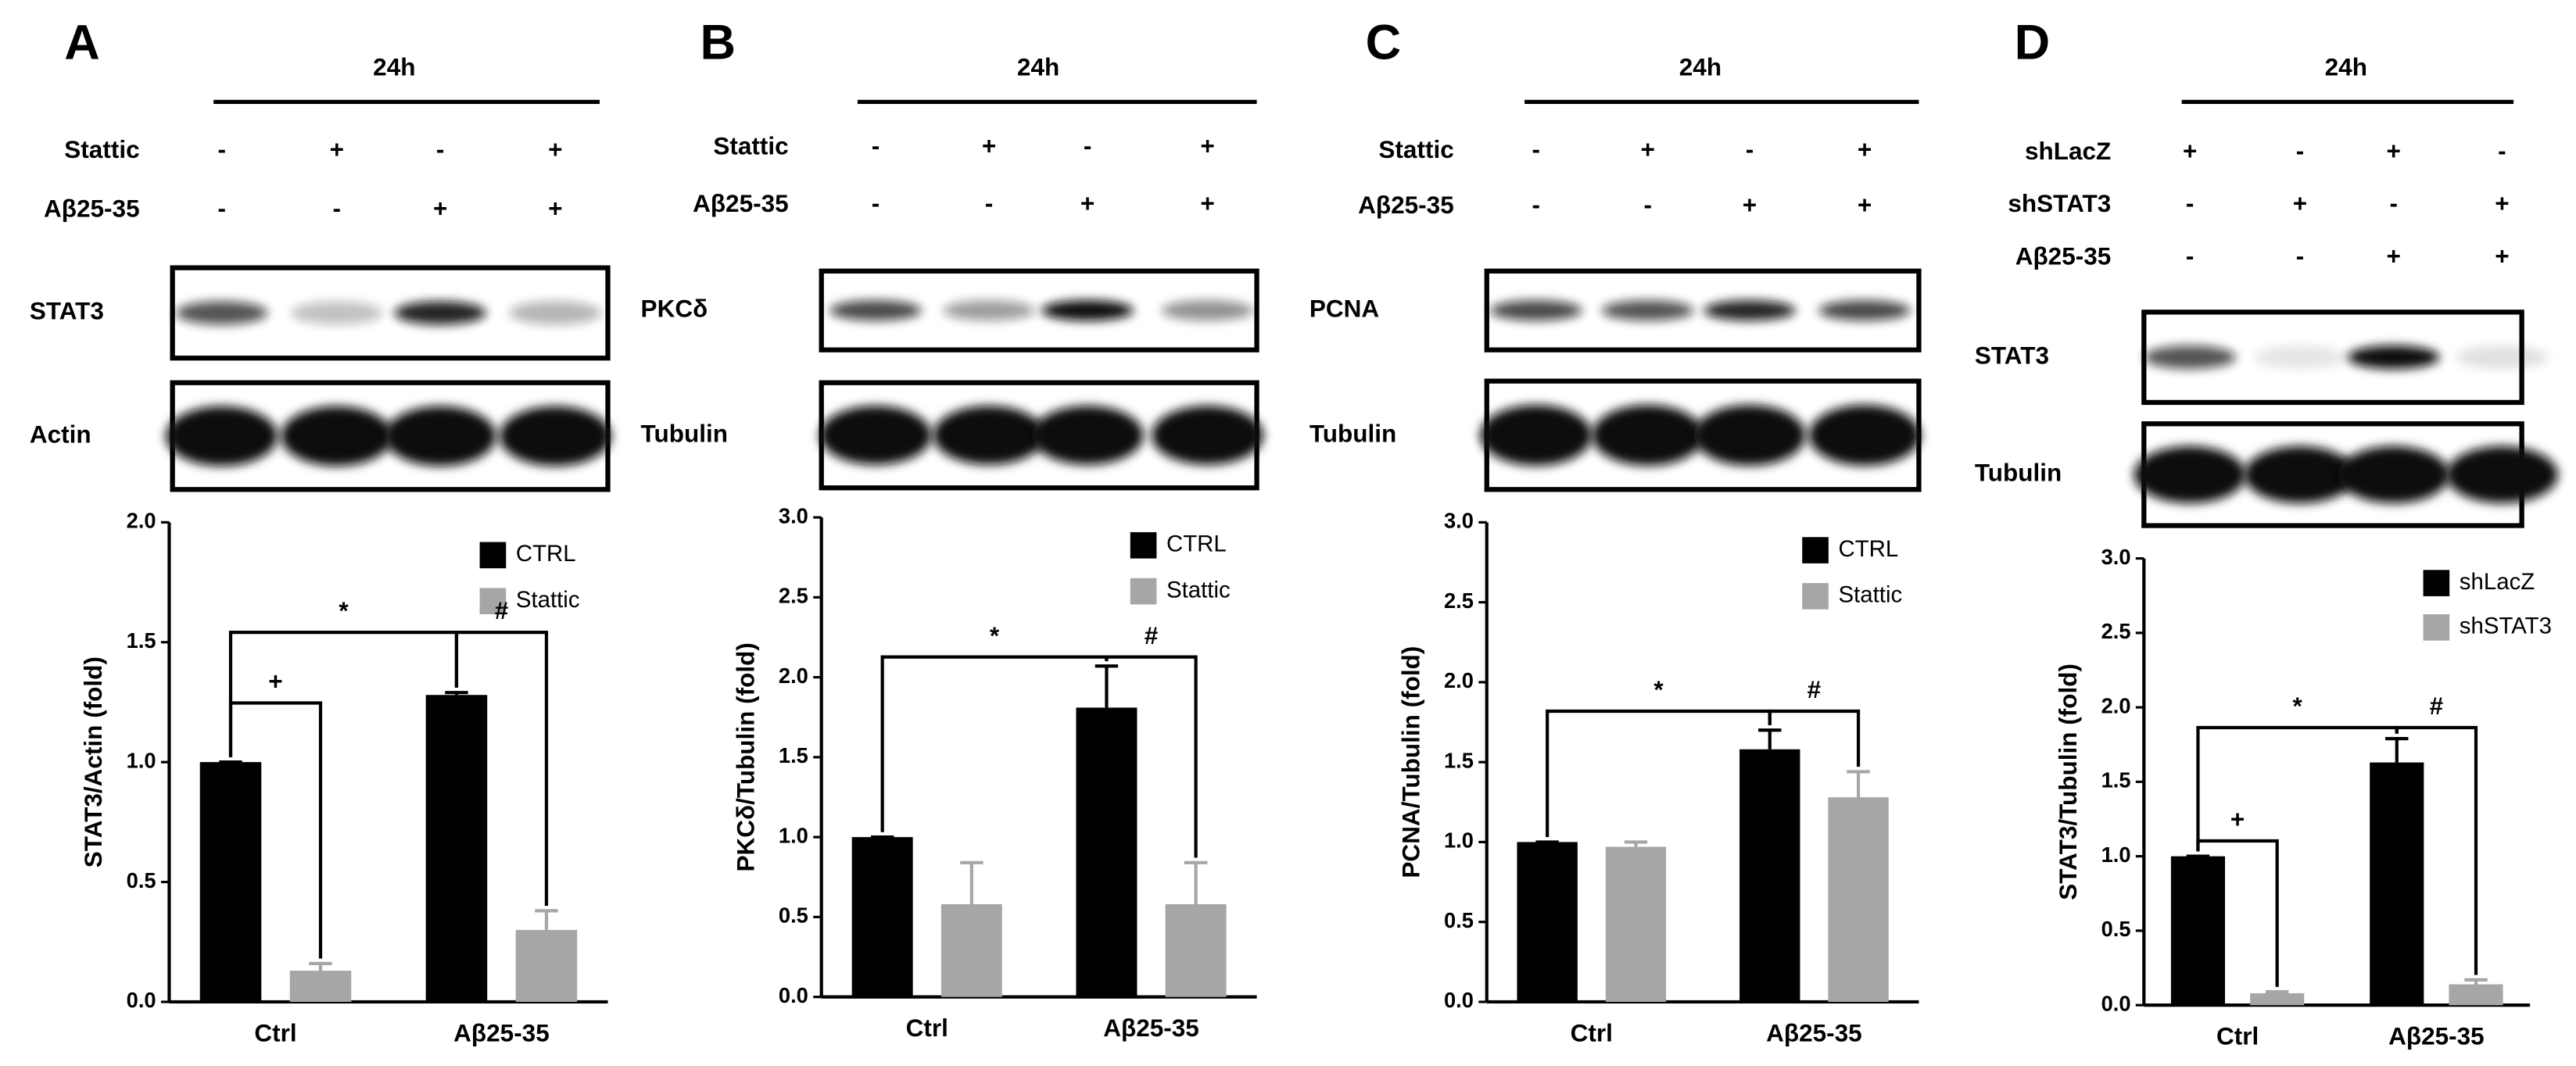  I want to click on condition-label: shLacZ, so click(2068, 151).